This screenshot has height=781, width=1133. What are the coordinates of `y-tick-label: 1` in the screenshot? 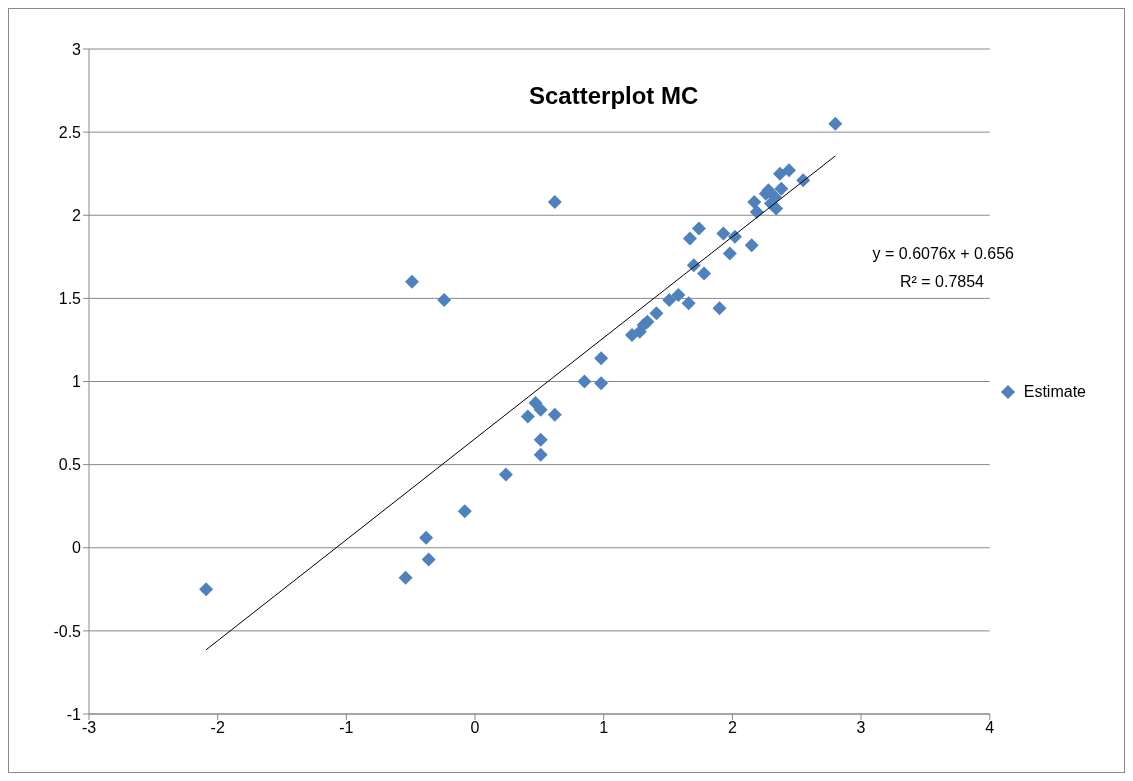 It's located at (77, 382).